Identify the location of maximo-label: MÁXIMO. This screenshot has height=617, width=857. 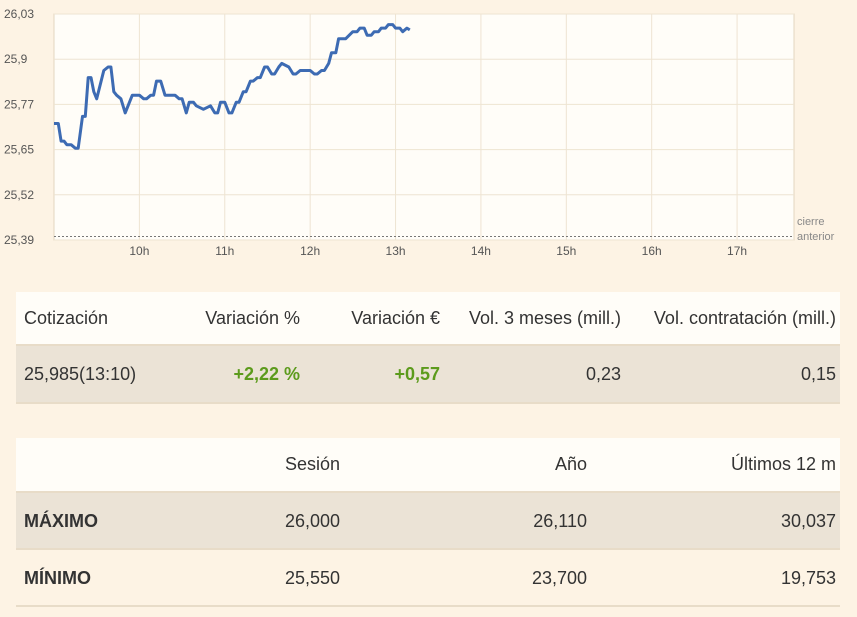
(61, 521).